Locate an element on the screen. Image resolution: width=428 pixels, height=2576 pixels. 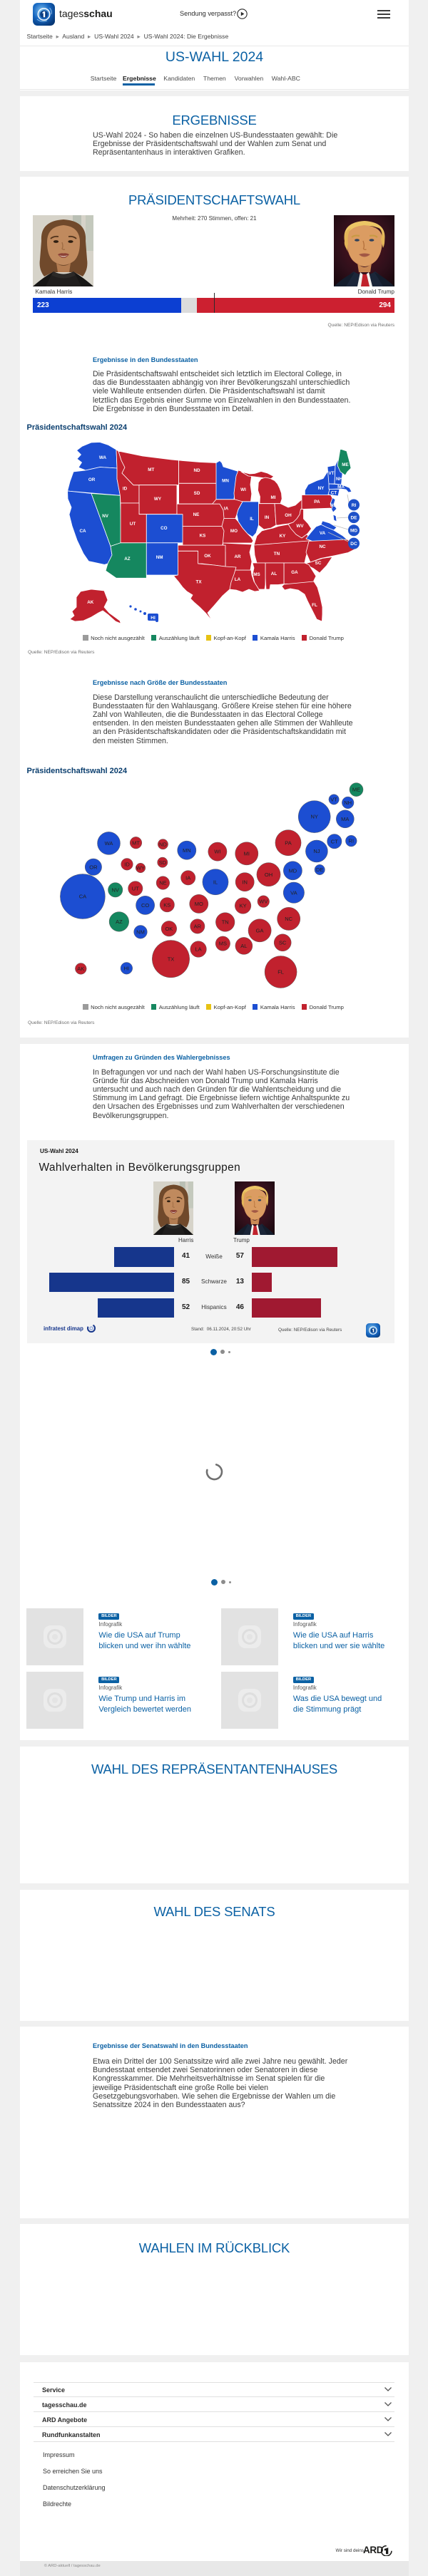
svg-text: DC is located at coordinates (353, 544).